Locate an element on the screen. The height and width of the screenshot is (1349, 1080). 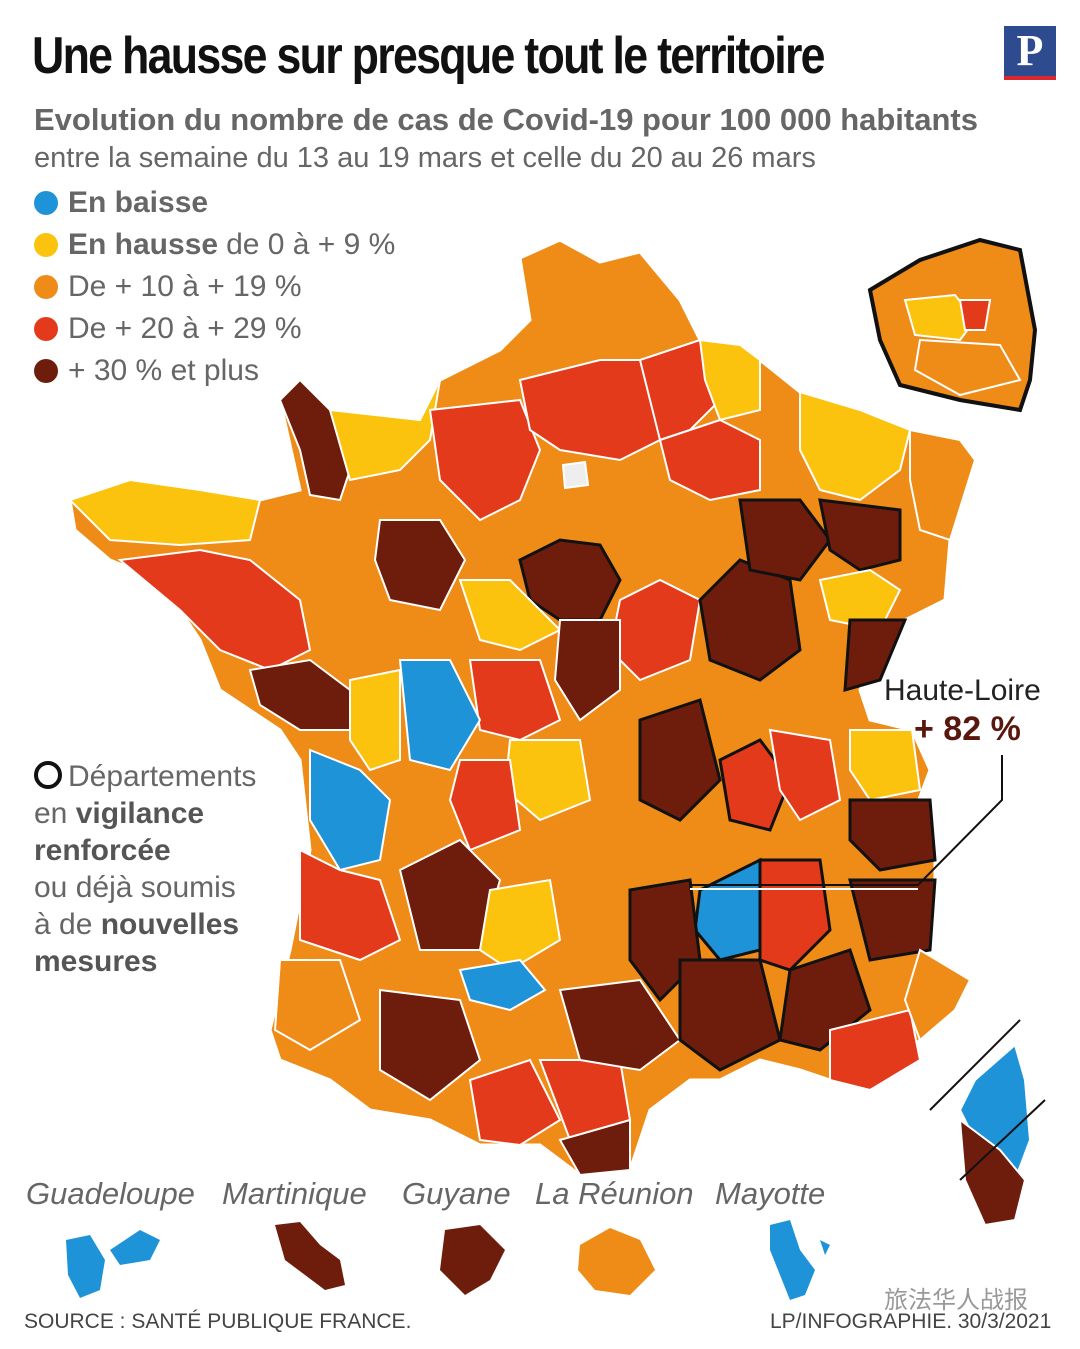
vigilance-line-1: Départements is located at coordinates (174, 776).